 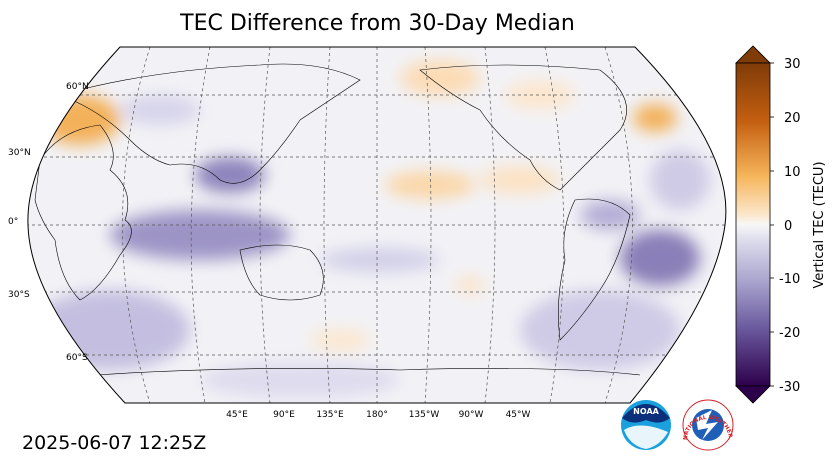 I want to click on colorbar-bar, so click(x=753, y=224).